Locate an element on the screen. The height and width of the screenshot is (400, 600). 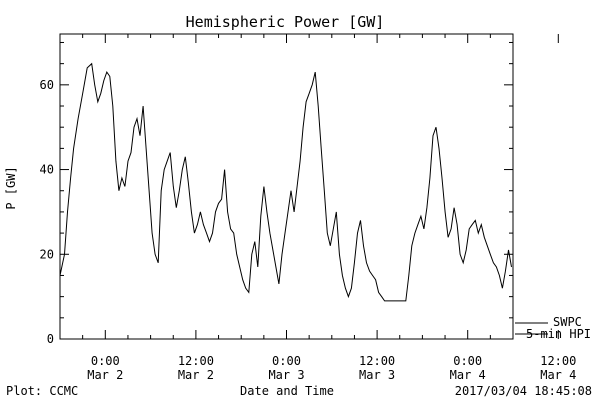
legend-hpi-label: 5-min HPI is located at coordinates (558, 334).